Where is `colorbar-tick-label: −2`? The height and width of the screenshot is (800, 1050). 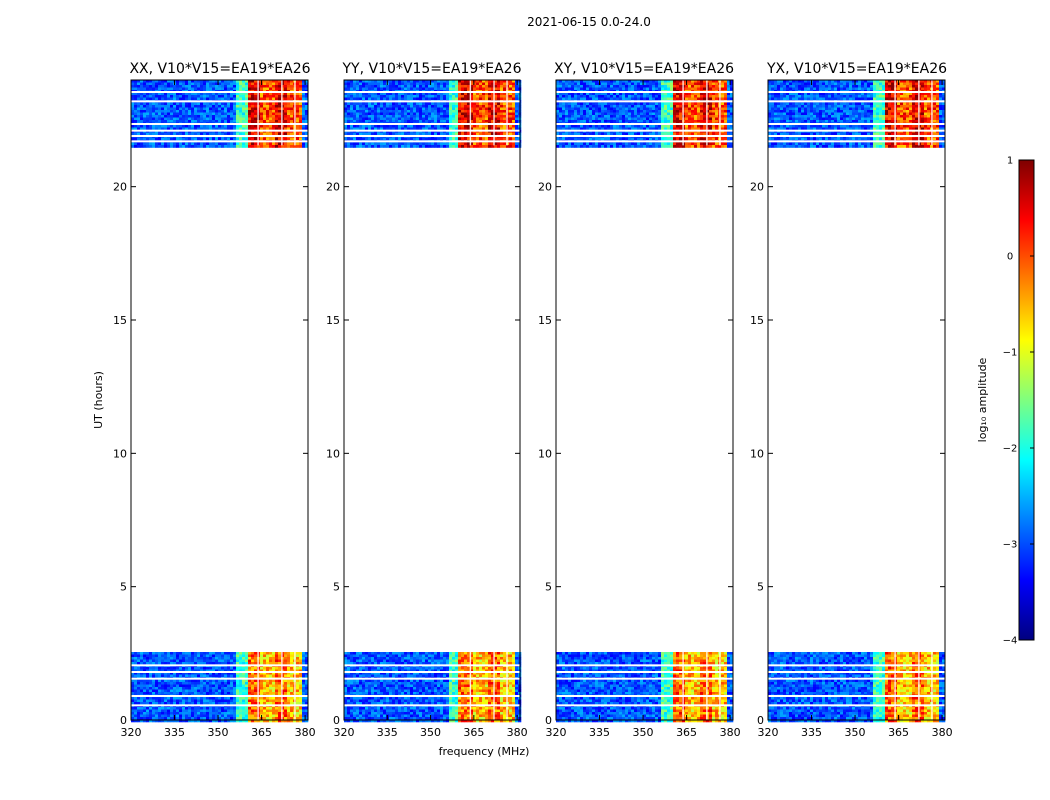
colorbar-tick-label: −2 is located at coordinates (1010, 449).